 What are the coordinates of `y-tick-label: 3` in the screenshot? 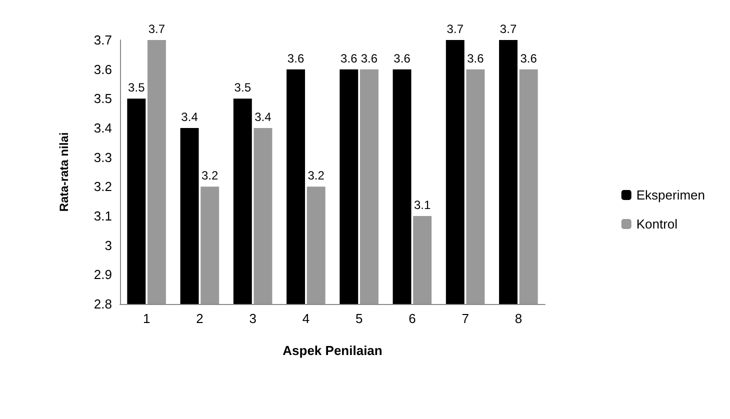 It's located at (108, 245).